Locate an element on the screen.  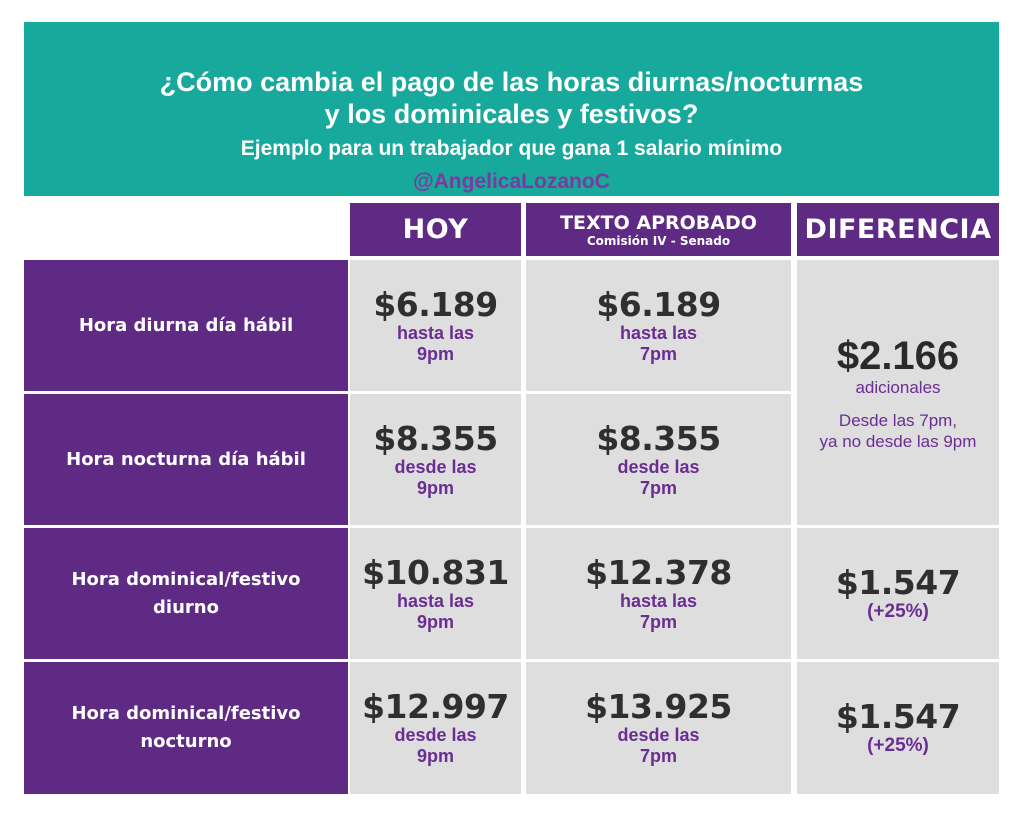
cell-diferencia-dominical-nocturno: $1.547 (+25%) is located at coordinates (898, 728).